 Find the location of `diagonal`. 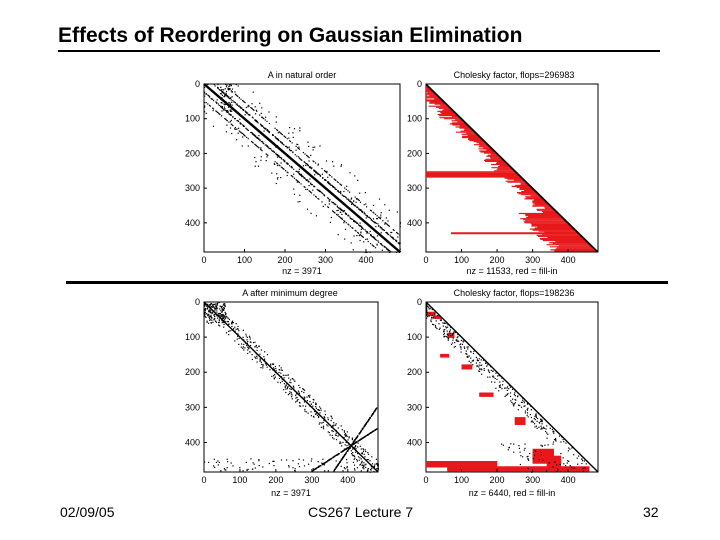

diagonal is located at coordinates (512, 387).